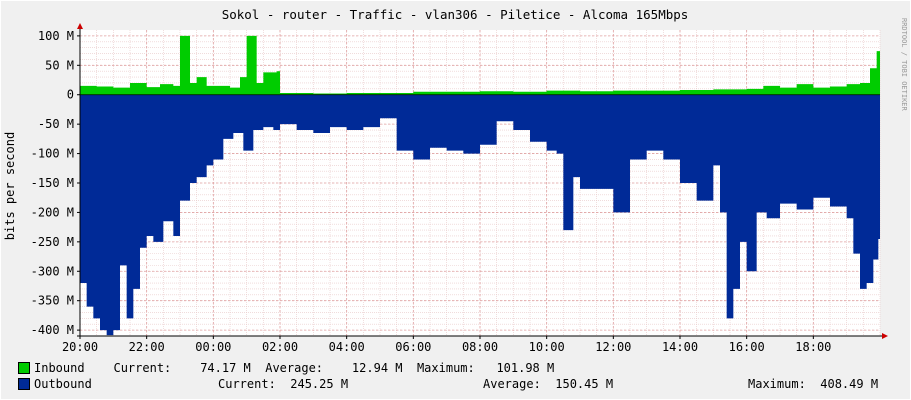  What do you see at coordinates (885, 336) in the screenshot?
I see `x-axis-arrow-icon` at bounding box center [885, 336].